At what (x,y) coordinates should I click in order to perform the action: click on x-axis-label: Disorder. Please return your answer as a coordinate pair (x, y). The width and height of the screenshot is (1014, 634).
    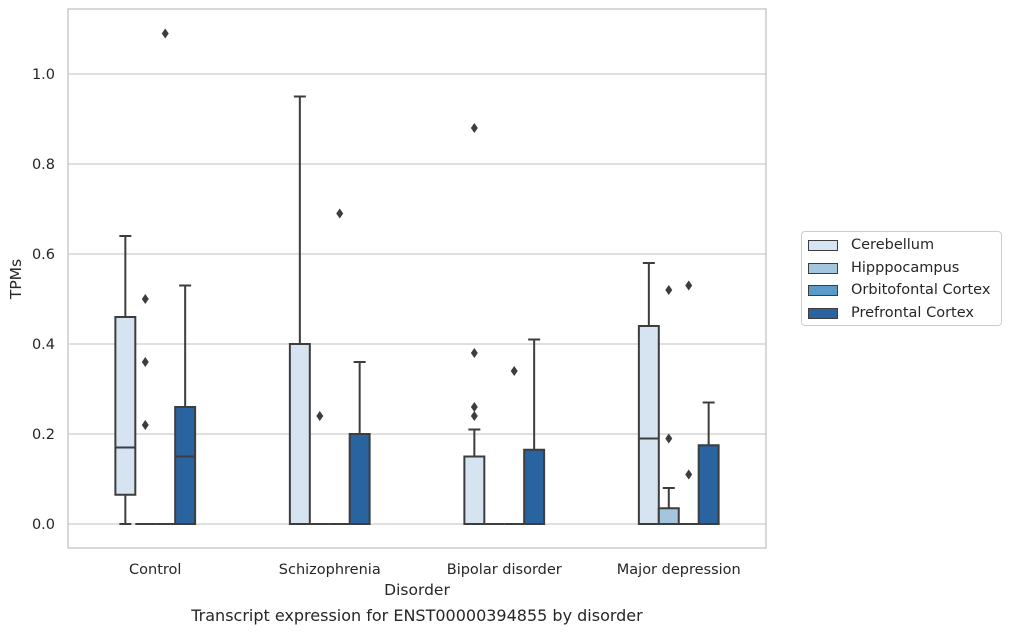
    Looking at the image, I should click on (417, 590).